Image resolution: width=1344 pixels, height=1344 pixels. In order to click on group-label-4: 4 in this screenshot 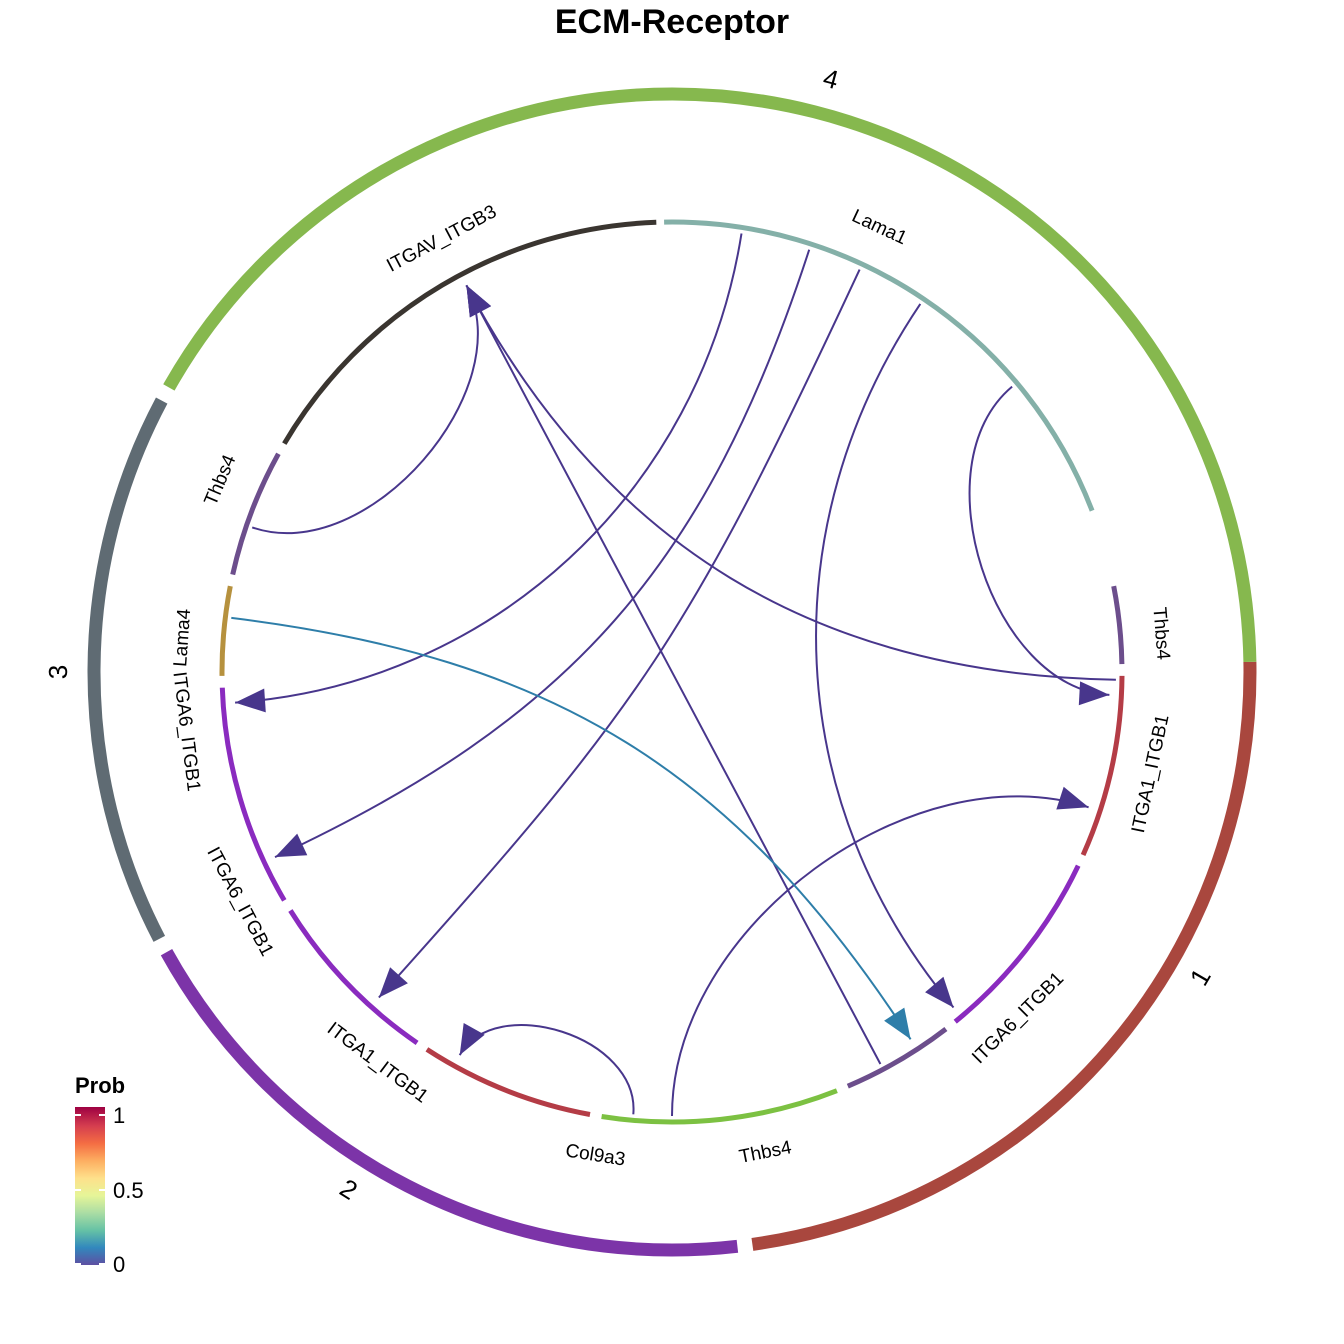, I will do `click(831, 78)`.